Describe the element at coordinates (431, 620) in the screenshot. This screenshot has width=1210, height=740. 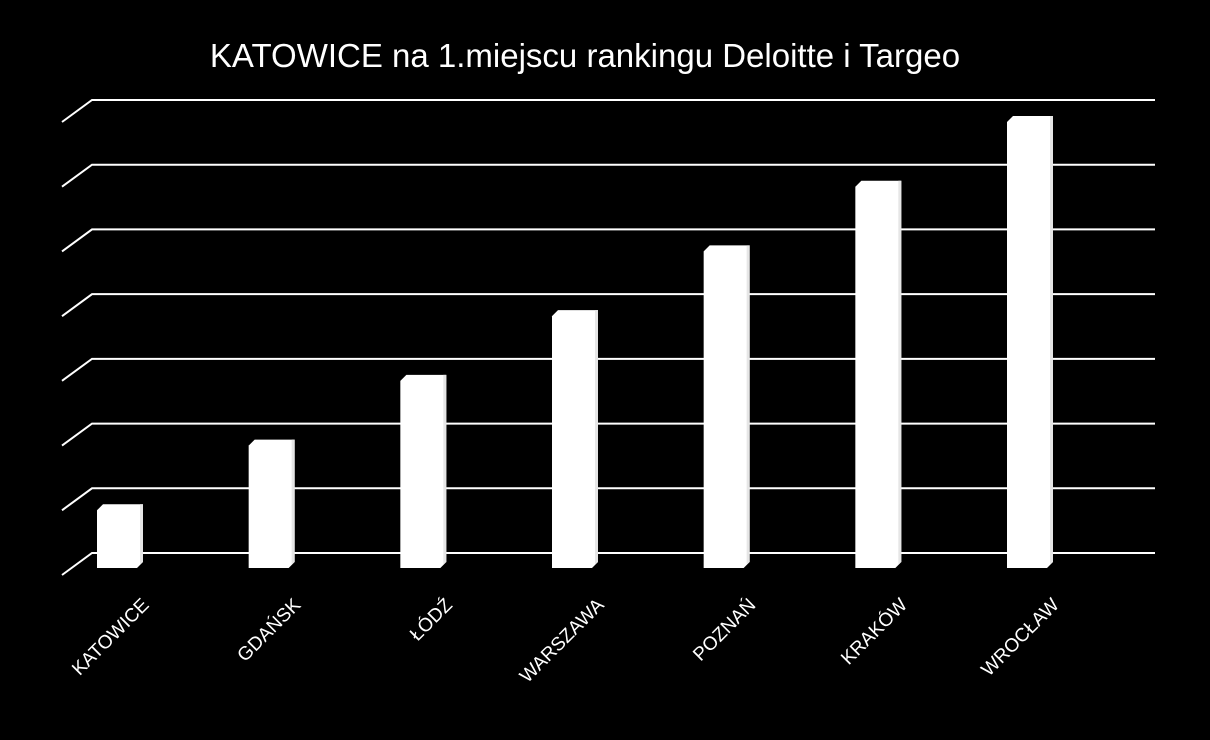
I see `category-label: ŁÓDŹ` at that location.